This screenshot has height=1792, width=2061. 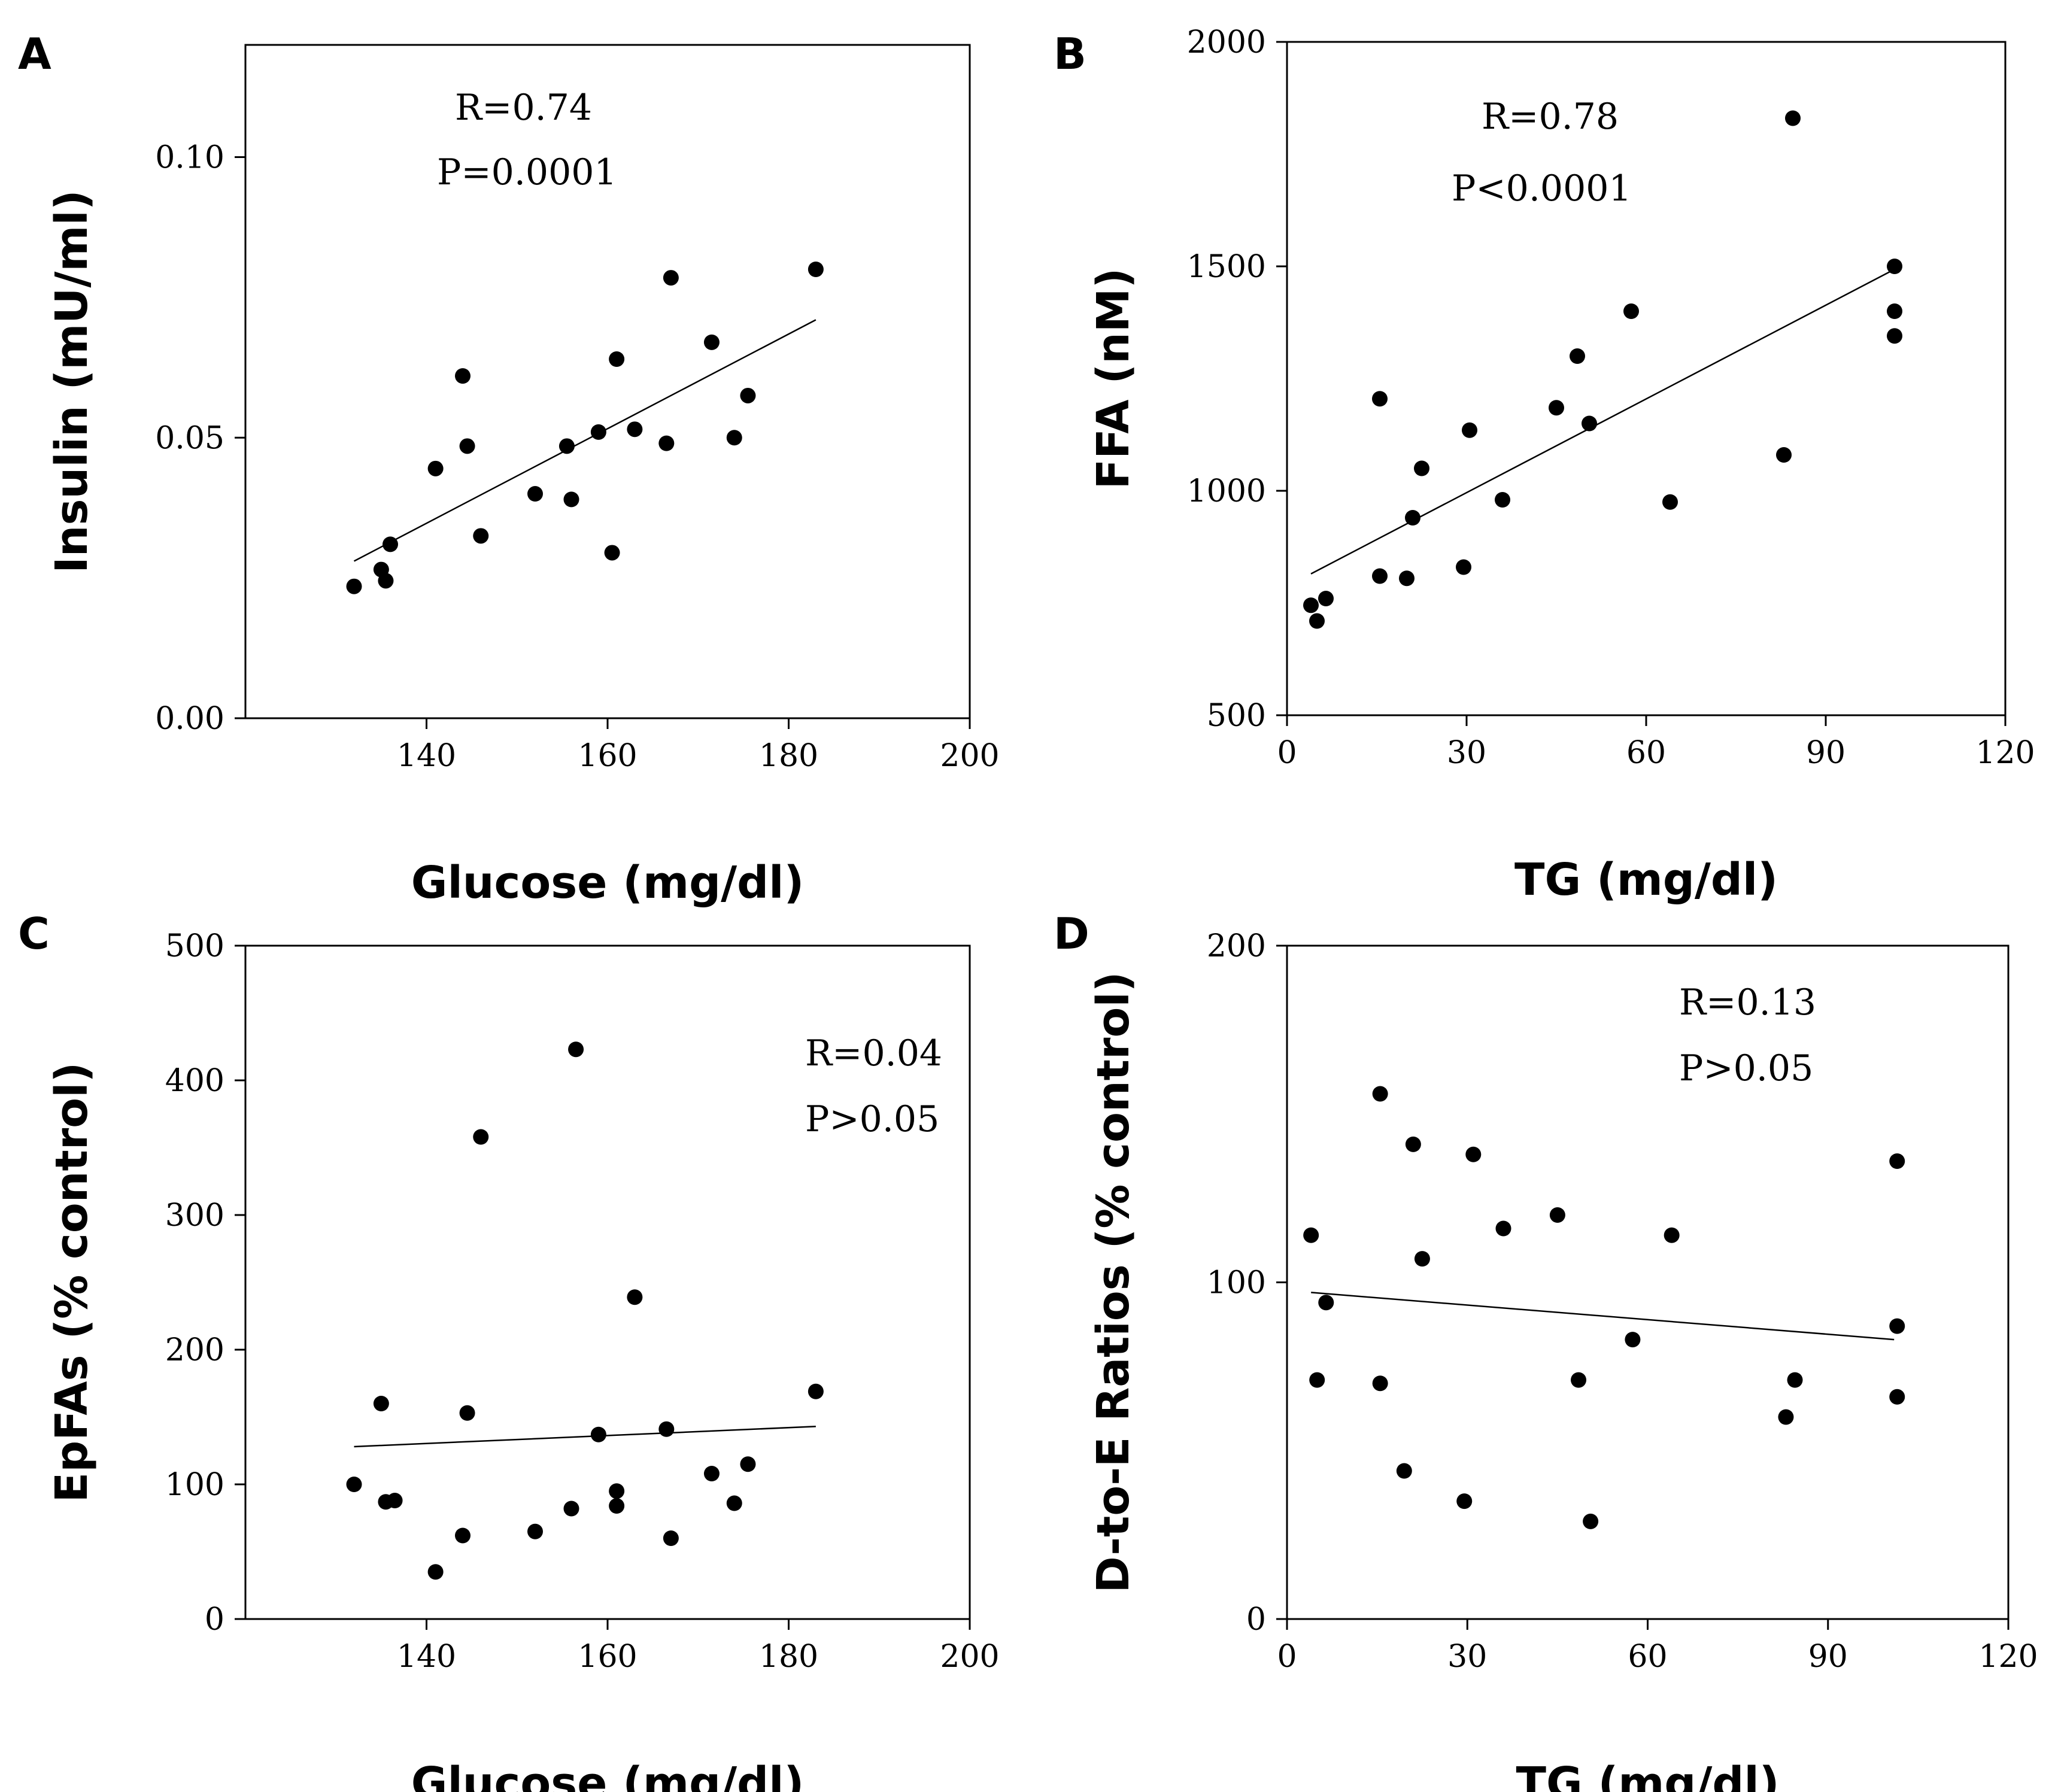 I want to click on x-tick-label-c-3: 200, so click(x=969, y=1657).